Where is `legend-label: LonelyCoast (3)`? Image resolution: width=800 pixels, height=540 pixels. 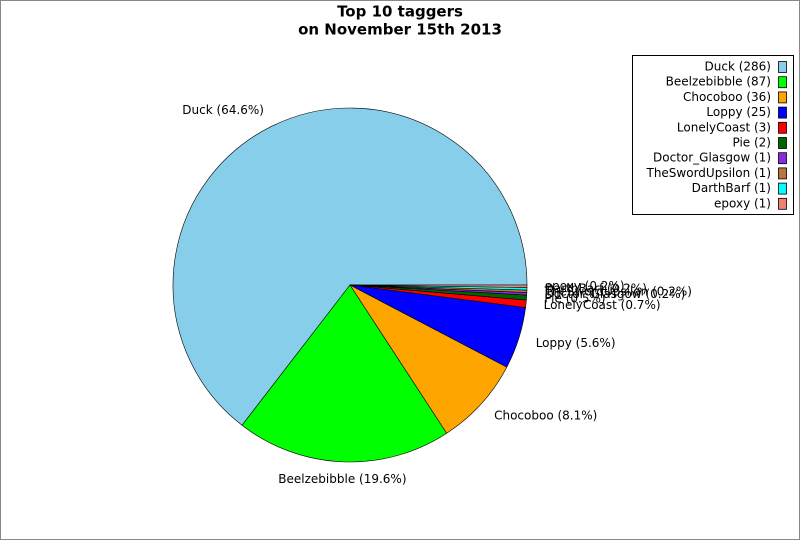 legend-label: LonelyCoast (3) is located at coordinates (724, 127).